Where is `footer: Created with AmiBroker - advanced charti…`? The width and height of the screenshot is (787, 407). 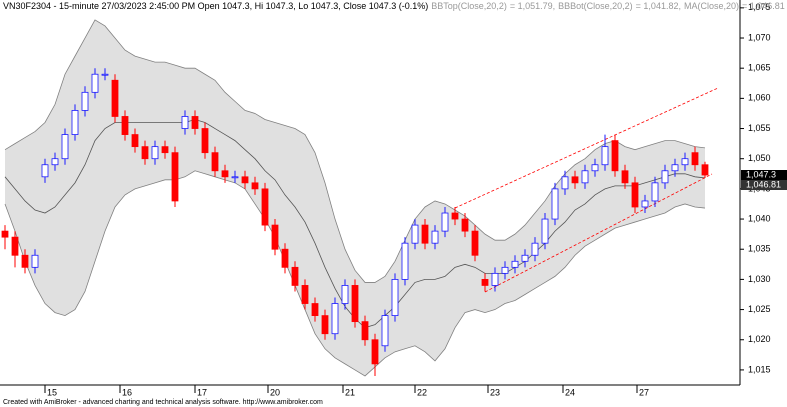
footer: Created with AmiBroker - advanced charti… is located at coordinates (163, 402).